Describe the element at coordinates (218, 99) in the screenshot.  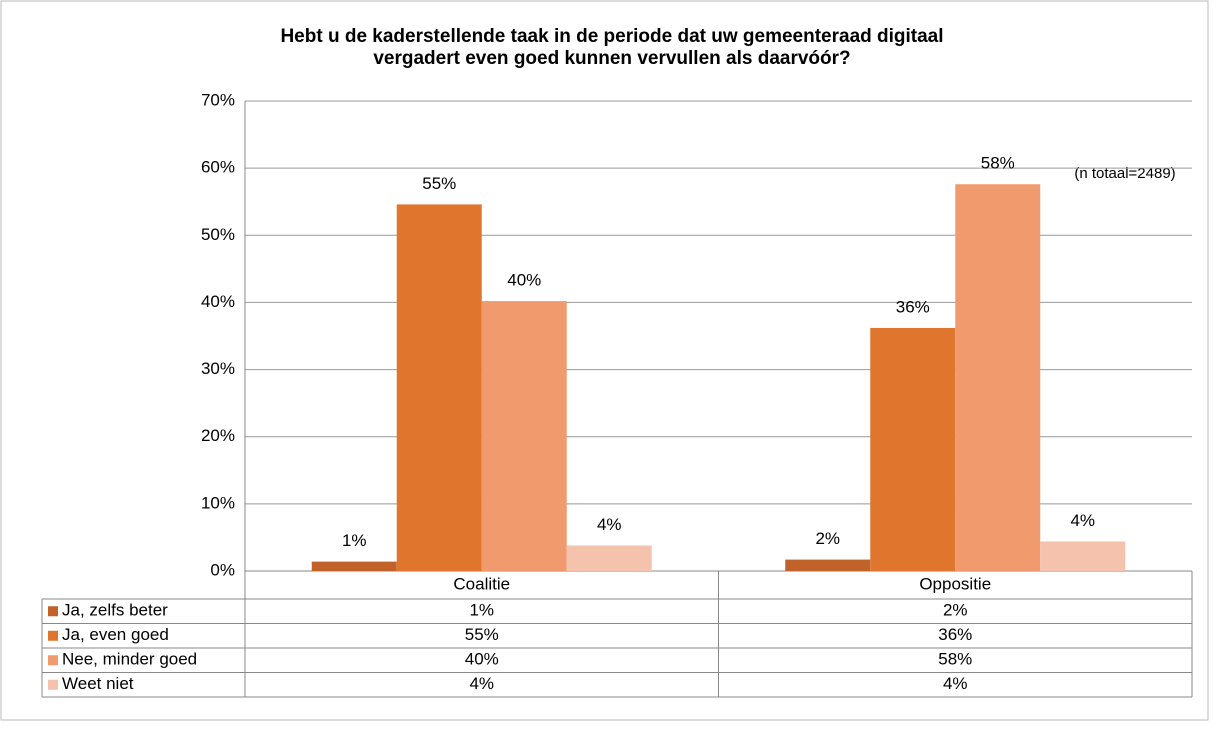
I see `y-tick-label: 70%` at that location.